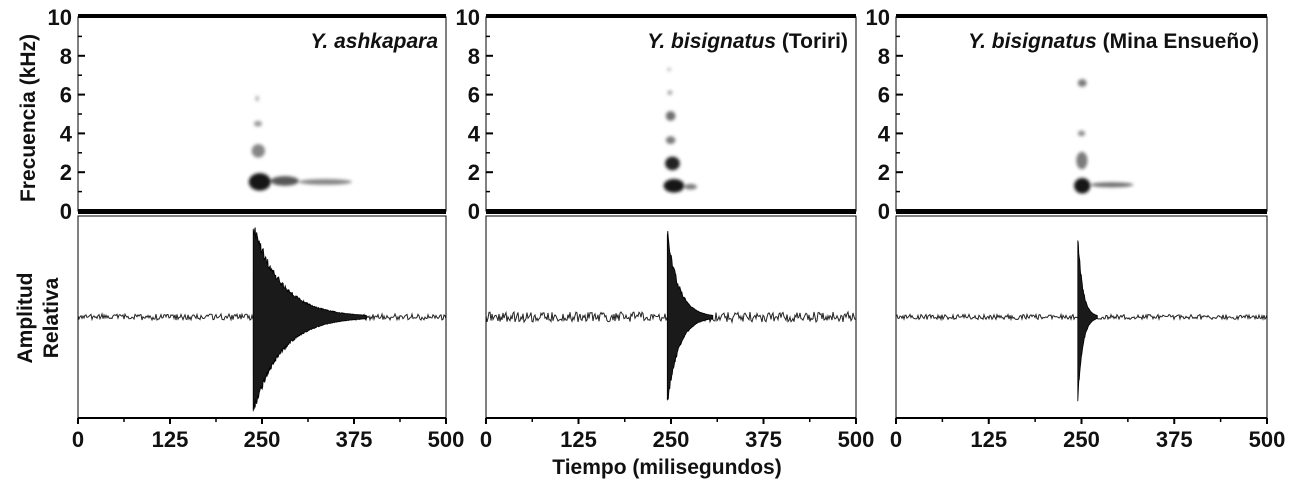 This screenshot has width=1289, height=485. I want to click on waveform-y-axis-title-line2: Relativa, so click(51, 317).